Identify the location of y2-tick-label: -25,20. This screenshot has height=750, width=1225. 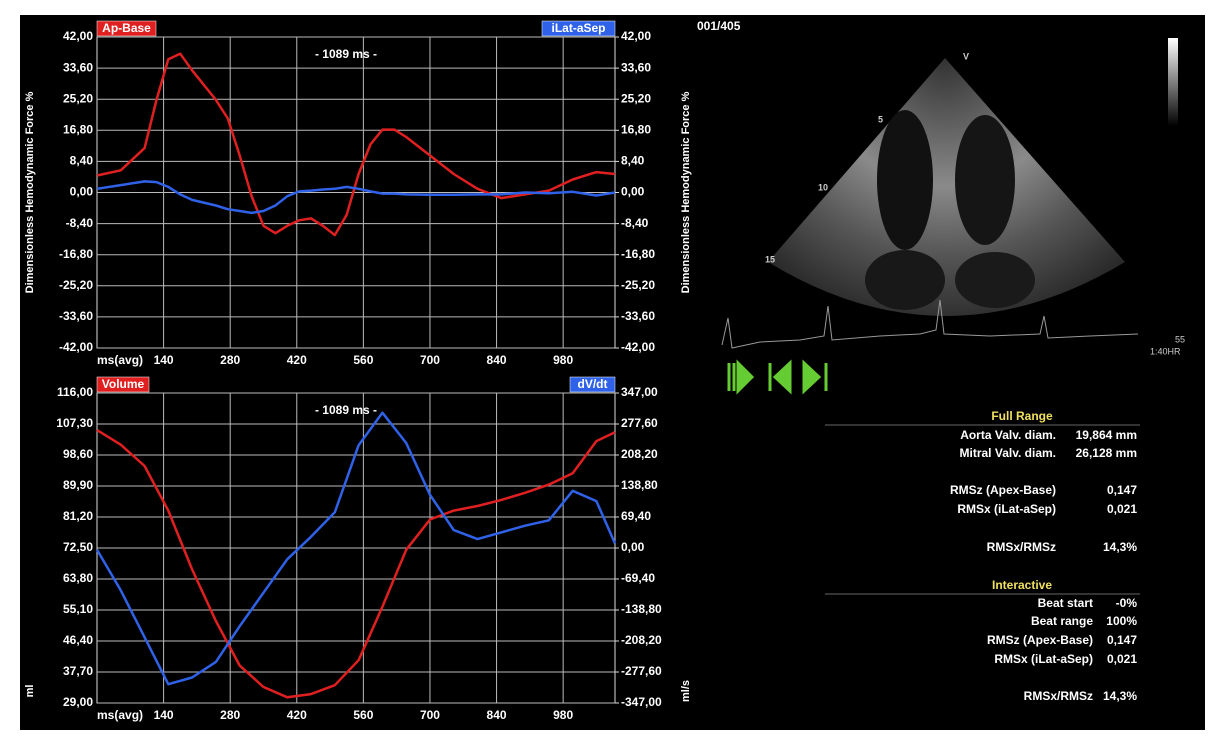
(638, 285).